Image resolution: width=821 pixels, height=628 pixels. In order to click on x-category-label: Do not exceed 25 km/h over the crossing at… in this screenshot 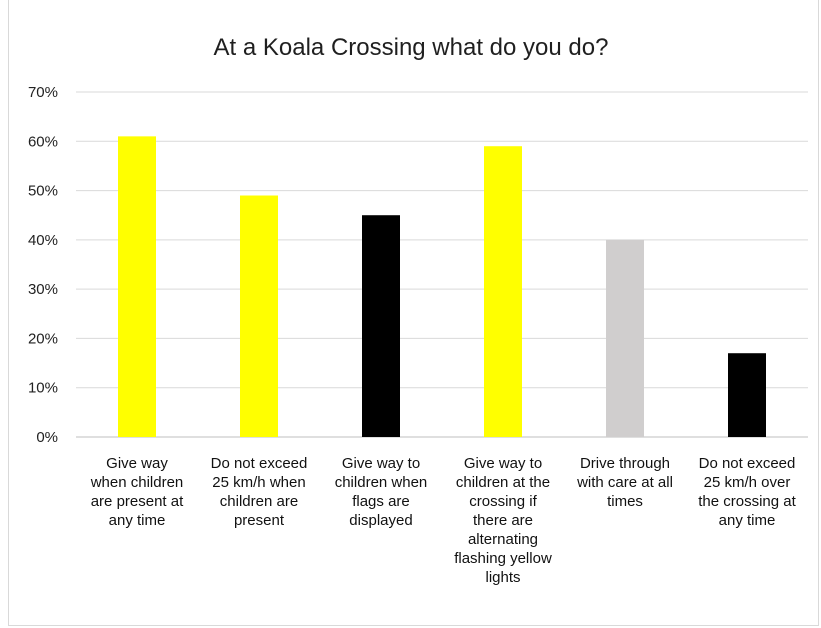, I will do `click(747, 492)`.